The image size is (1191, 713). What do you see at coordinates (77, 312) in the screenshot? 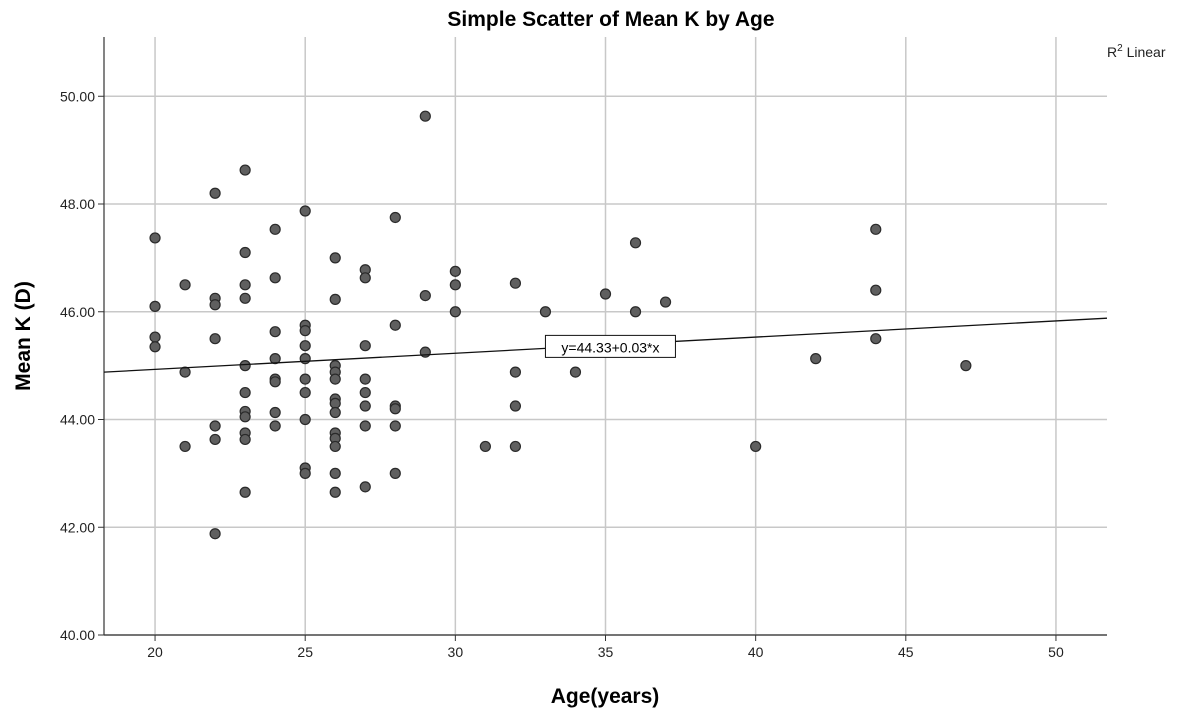
I see `y-tick-label: 46.00` at bounding box center [77, 312].